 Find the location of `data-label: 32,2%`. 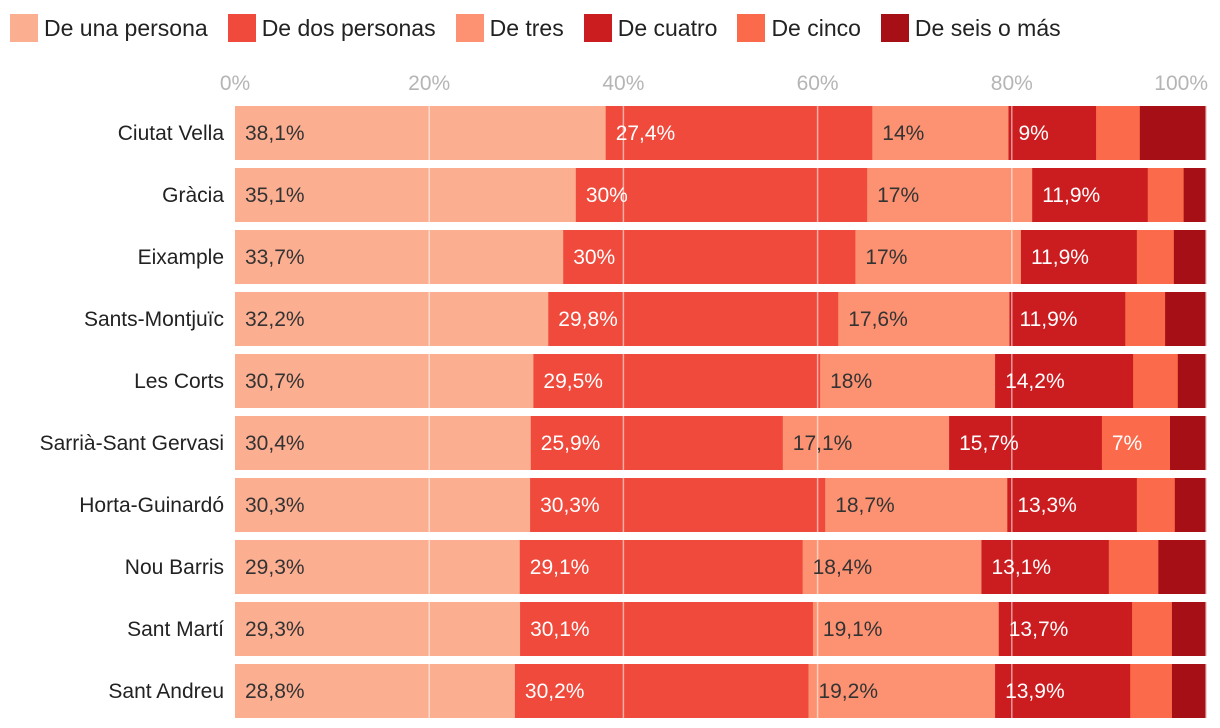

data-label: 32,2% is located at coordinates (275, 319).